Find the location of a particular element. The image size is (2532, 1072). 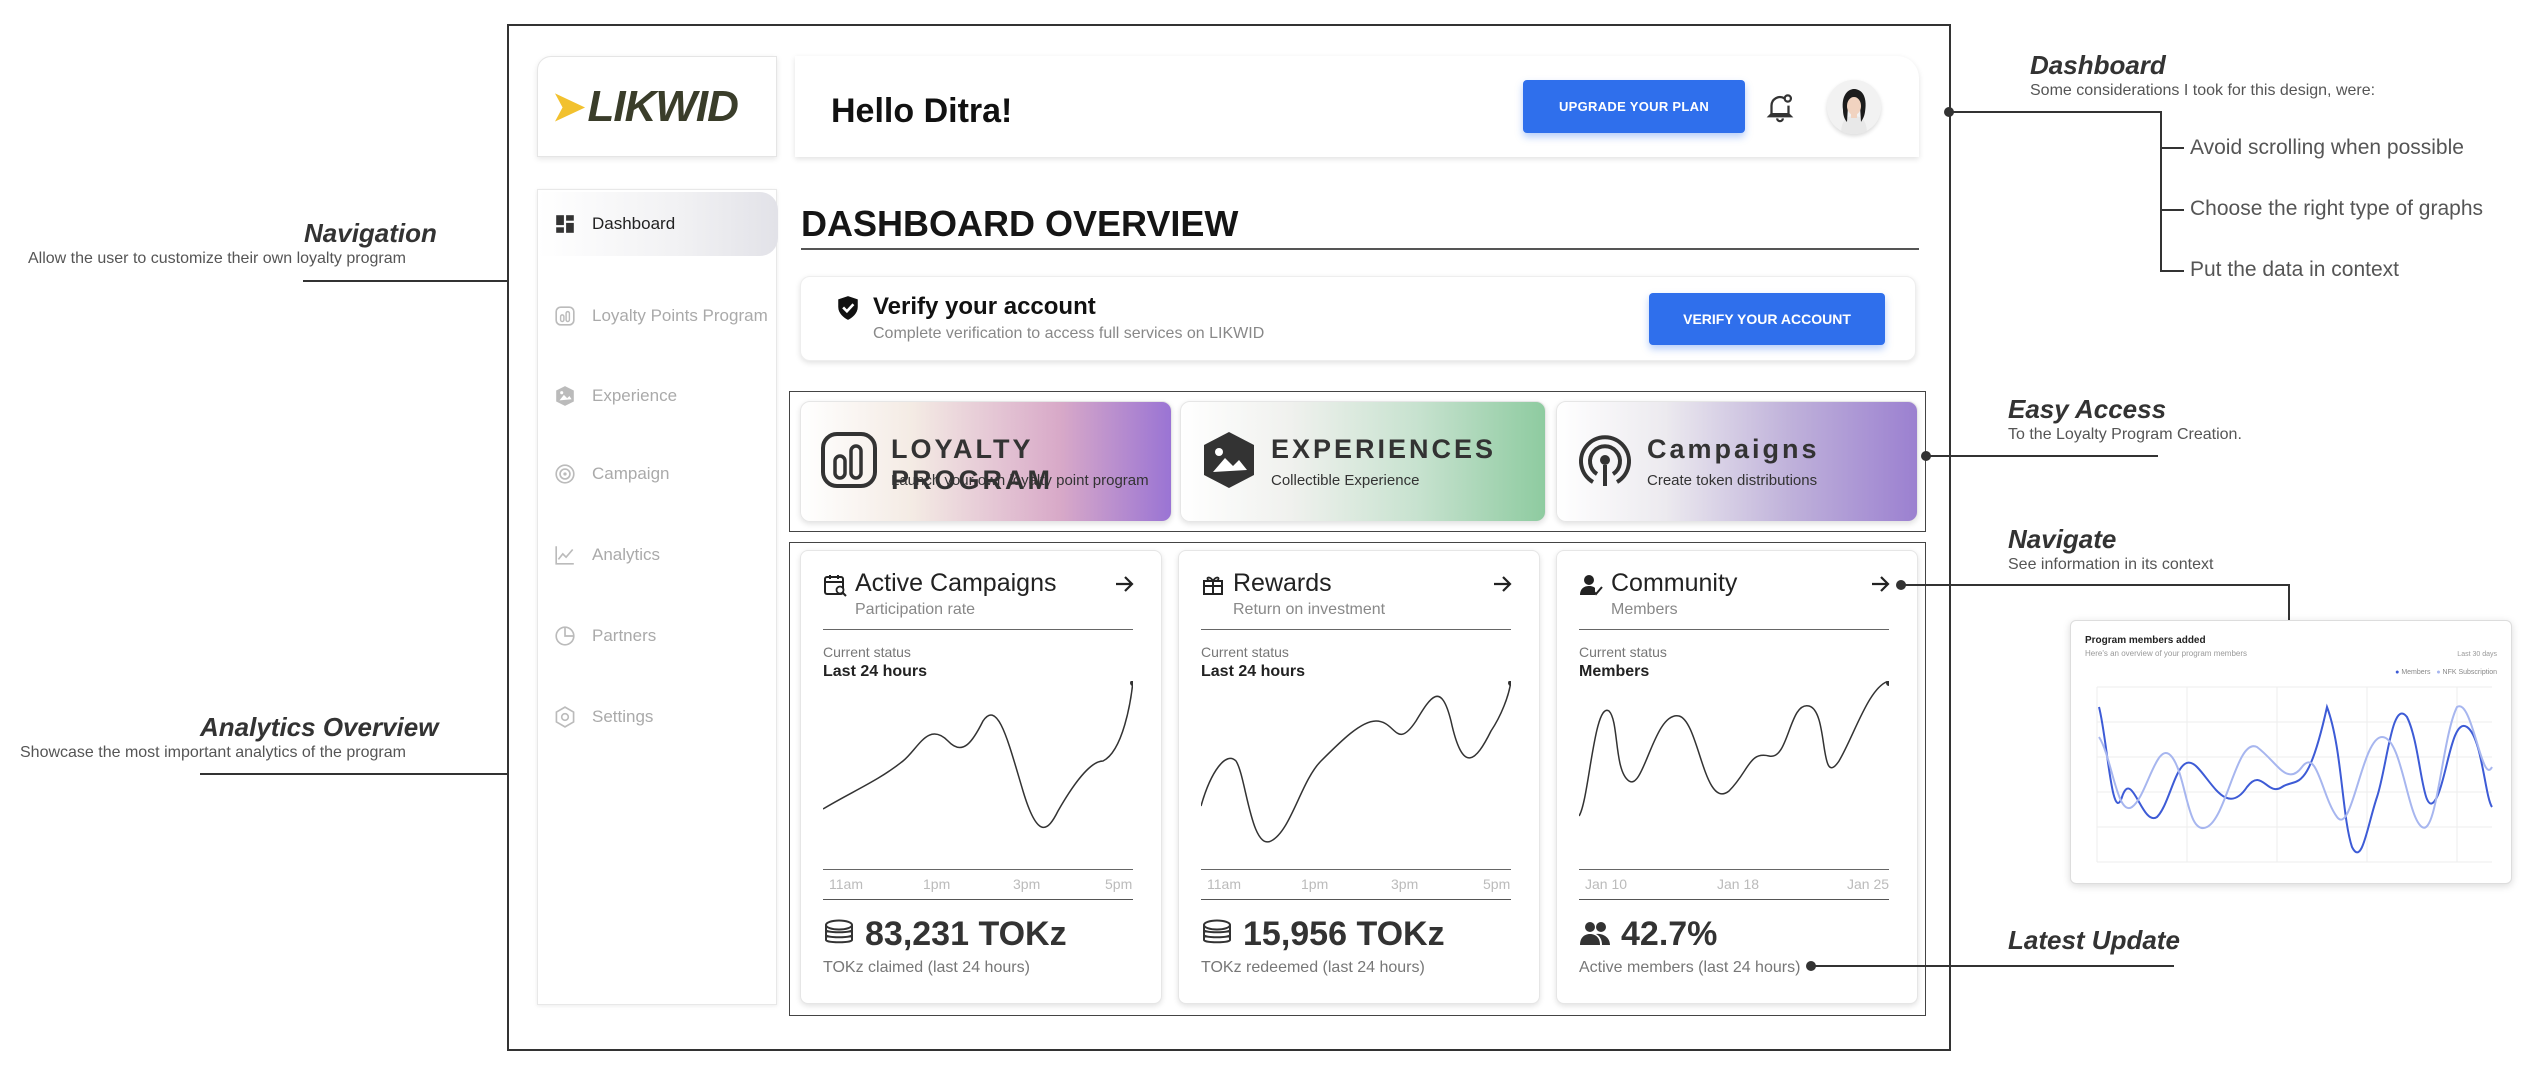

campaigns-icon is located at coordinates (1605, 460).